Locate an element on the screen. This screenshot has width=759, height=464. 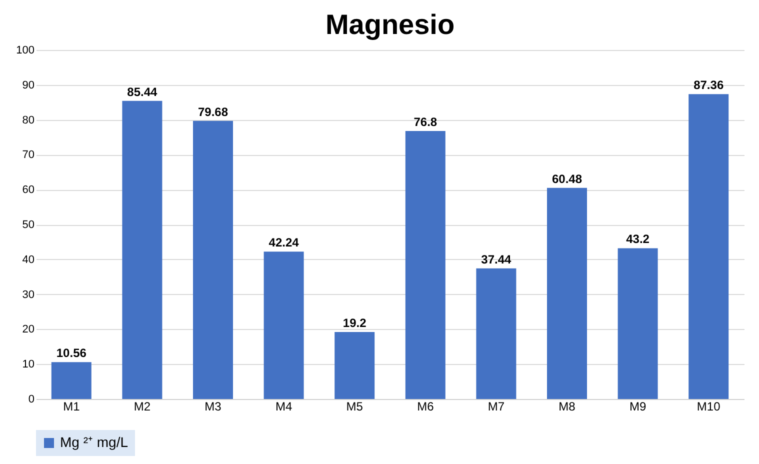
y-tick-label: 0 is located at coordinates (31, 400).